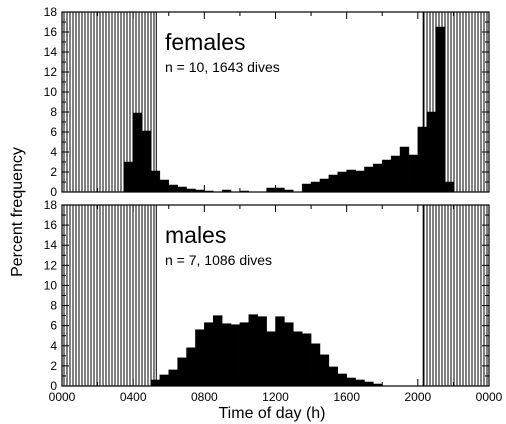  Describe the element at coordinates (218, 260) in the screenshot. I see `panel-subtitle: n = 7, 1086 dives` at that location.